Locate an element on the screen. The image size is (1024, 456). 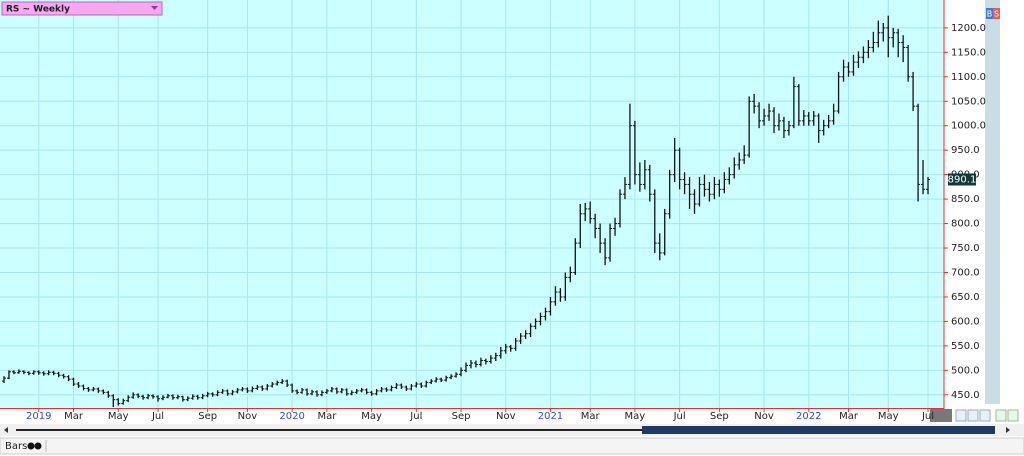
last-price-badge is located at coordinates (962, 179).